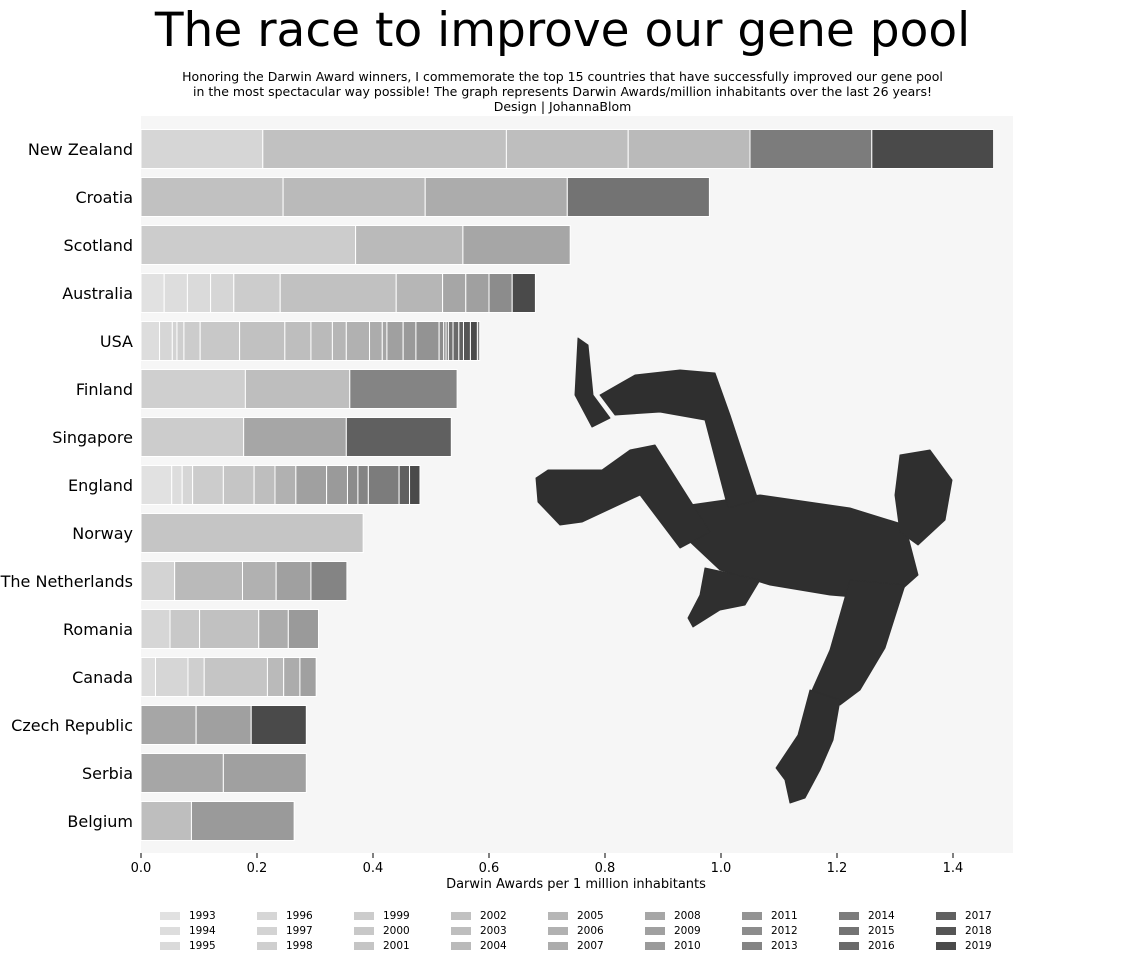 The width and height of the screenshot is (1125, 975). Describe the element at coordinates (590, 915) in the screenshot. I see `legend-label: 2005` at that location.